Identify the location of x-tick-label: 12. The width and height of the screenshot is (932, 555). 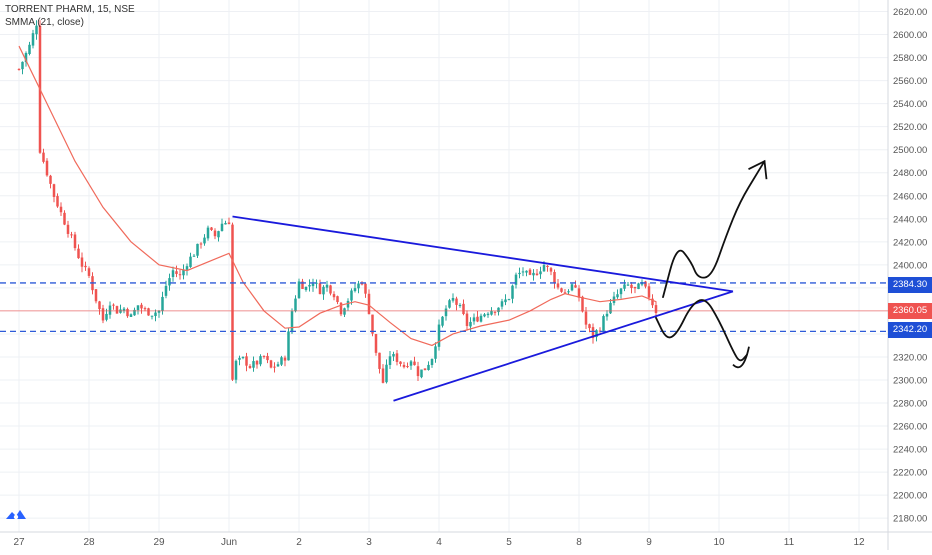
(859, 542).